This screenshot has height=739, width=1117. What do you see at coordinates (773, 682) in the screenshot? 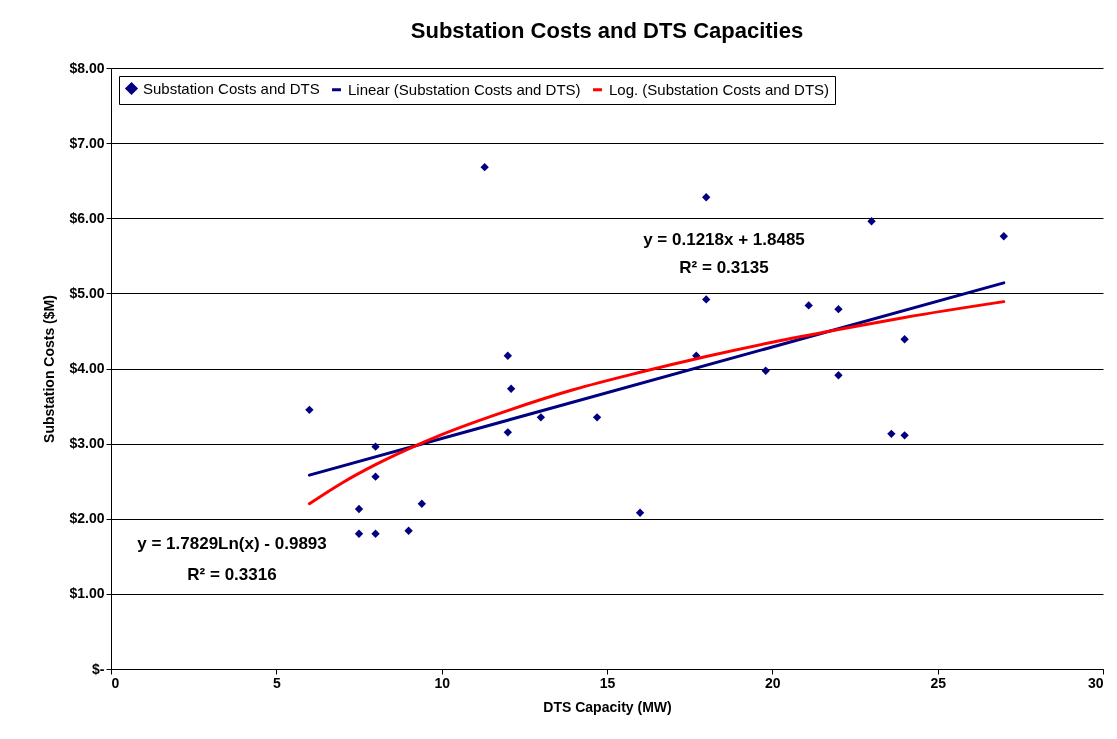
I see `x-tick-label: 20` at bounding box center [773, 682].